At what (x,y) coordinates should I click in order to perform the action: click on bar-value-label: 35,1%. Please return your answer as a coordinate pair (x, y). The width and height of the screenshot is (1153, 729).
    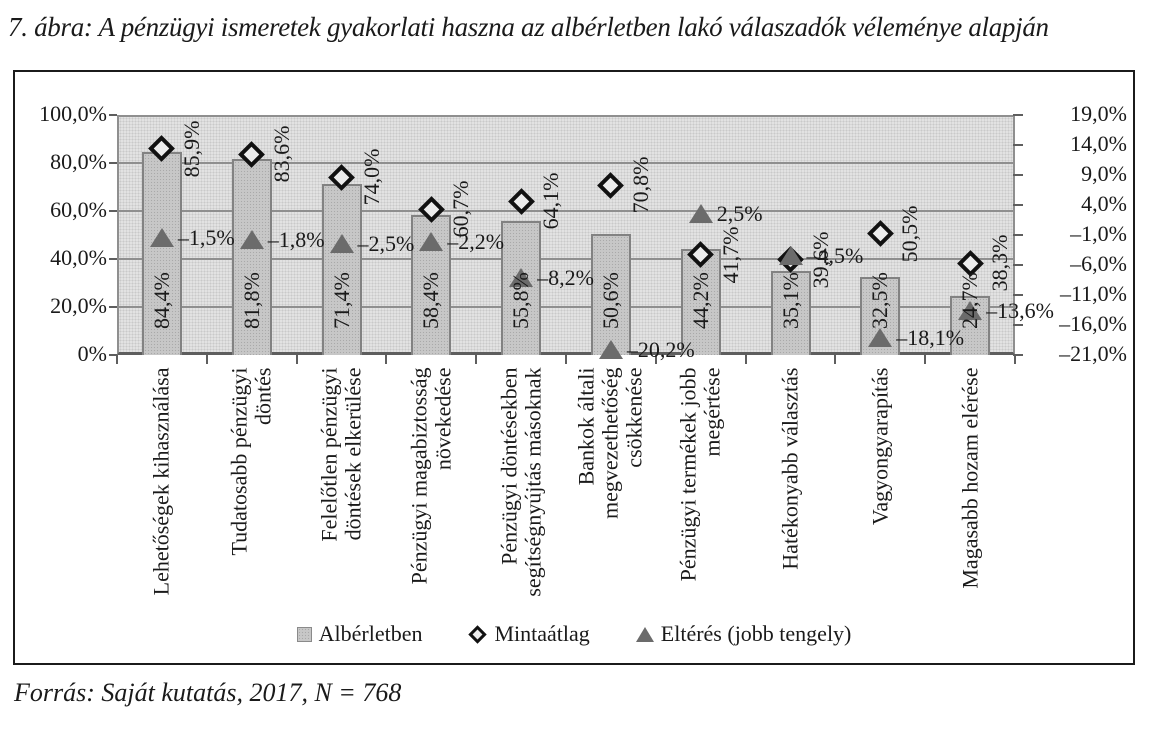
    Looking at the image, I should click on (790, 300).